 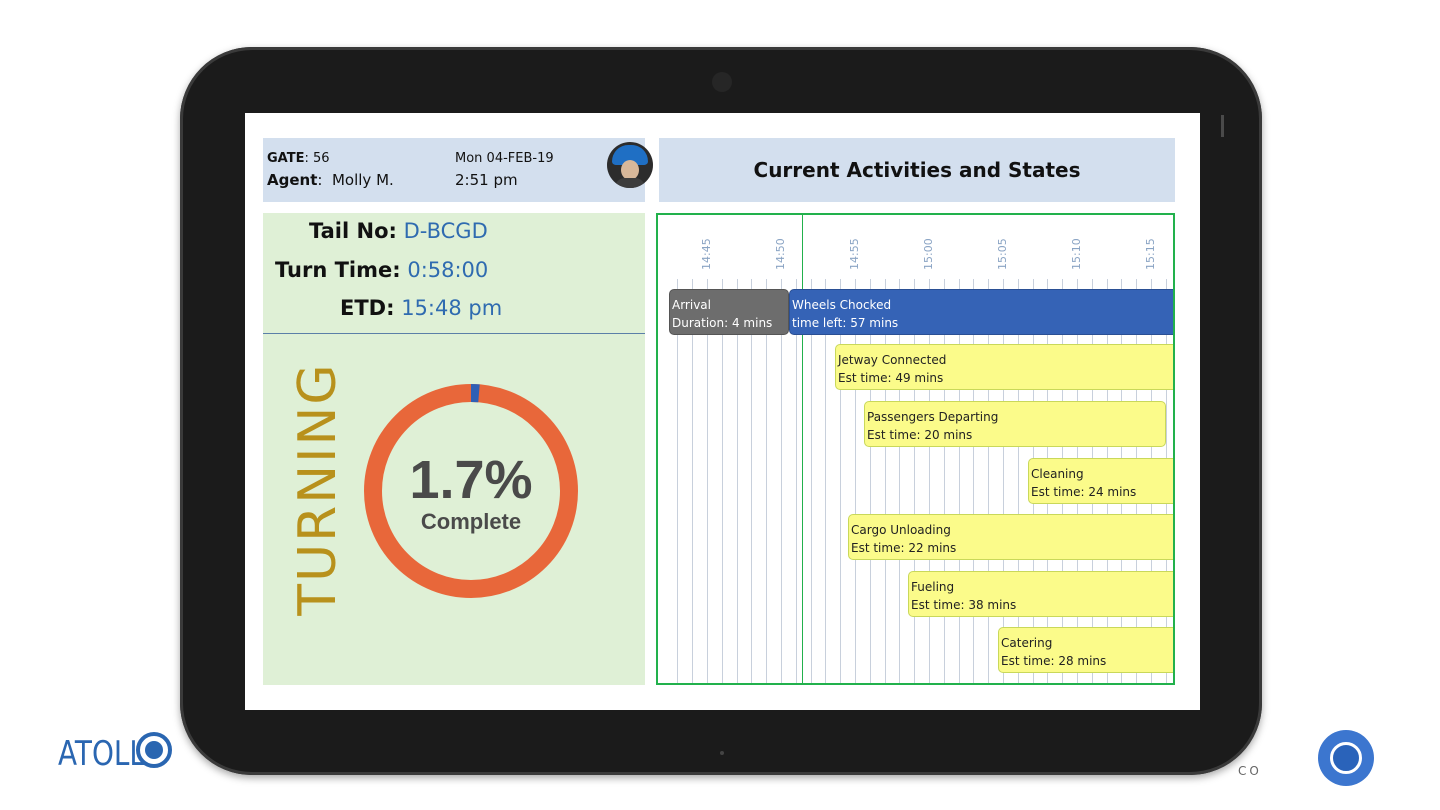 I want to click on gate-number: 56, so click(x=321, y=158).